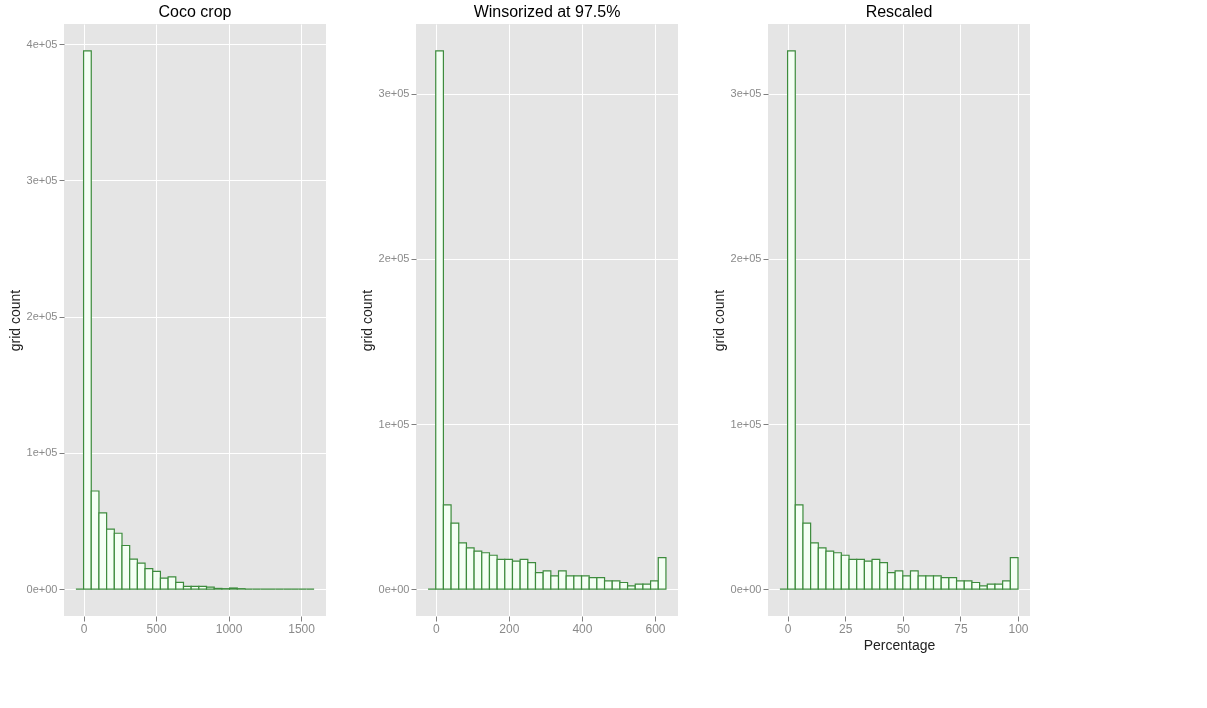 The image size is (1207, 708). I want to click on x-tick-label: 50, so click(903, 628).